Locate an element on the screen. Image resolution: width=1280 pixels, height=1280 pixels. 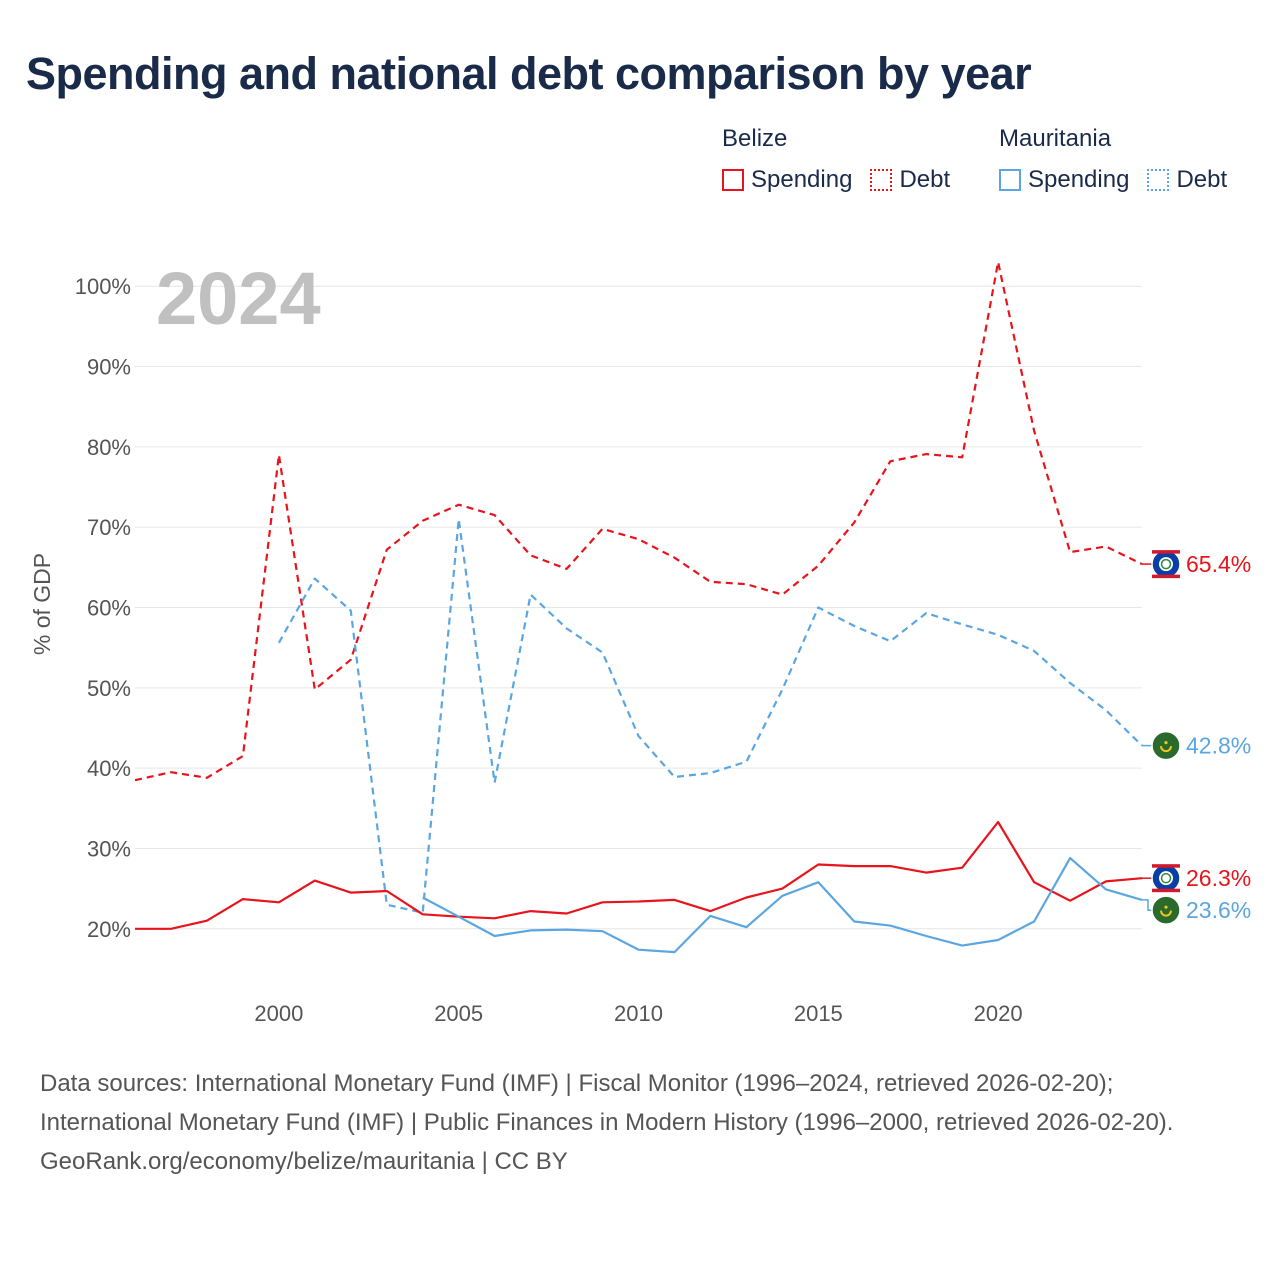
y-tick-label-70: 70% is located at coordinates (109, 527).